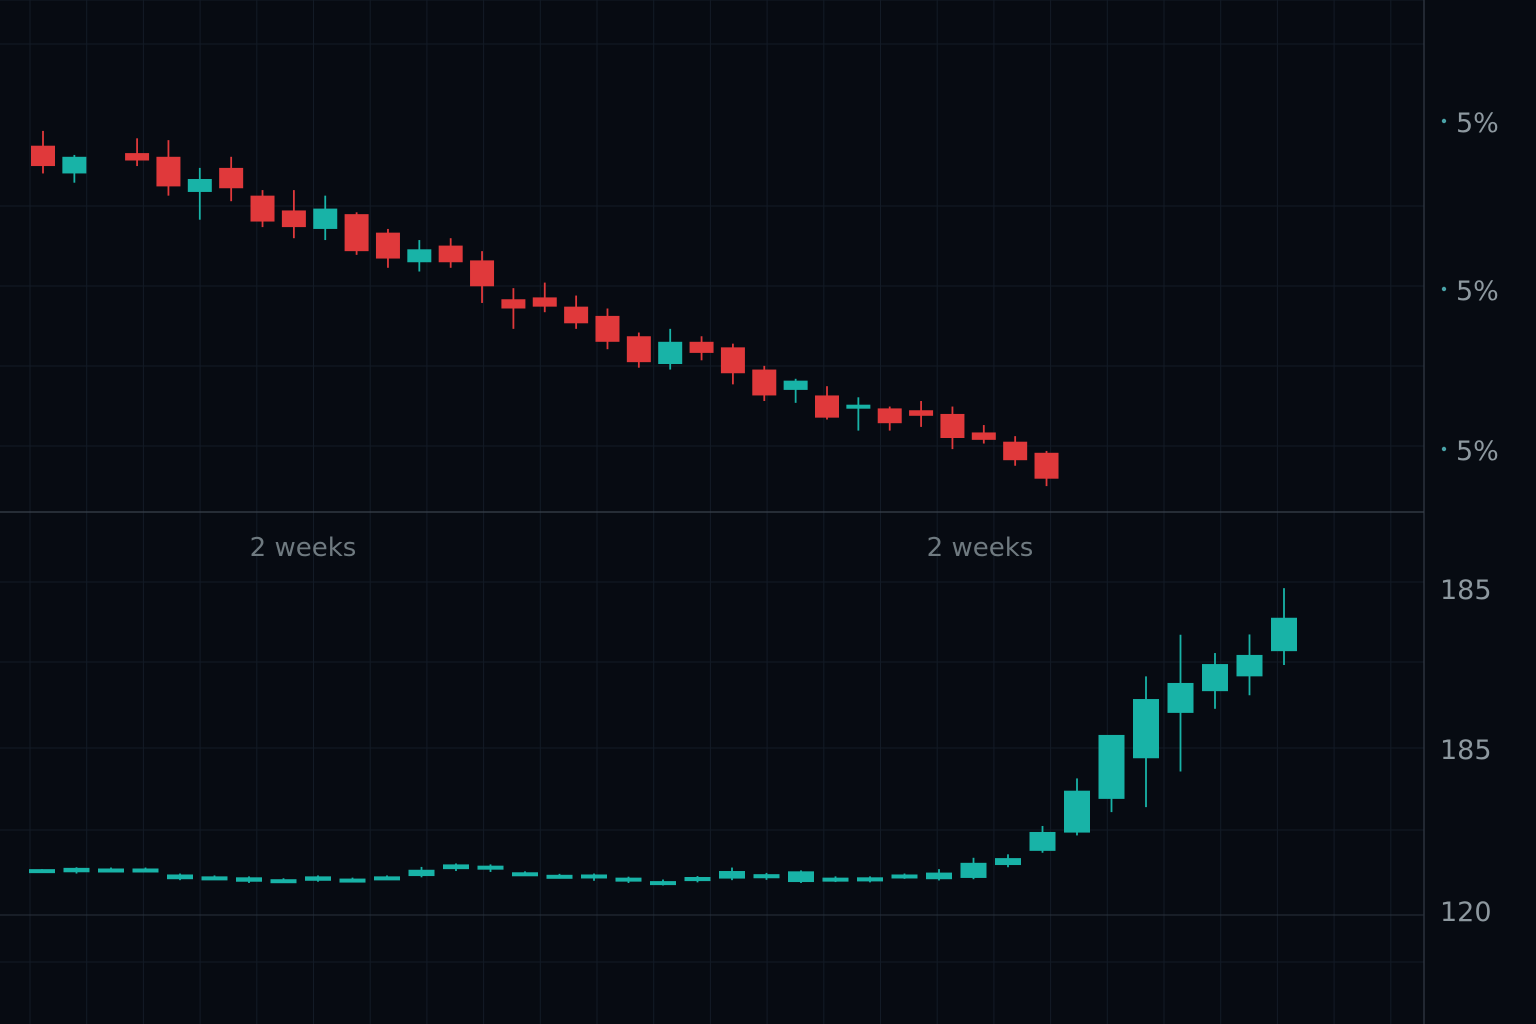  I want to click on bottom-y-axis: 185 185 120, so click(1466, 751).